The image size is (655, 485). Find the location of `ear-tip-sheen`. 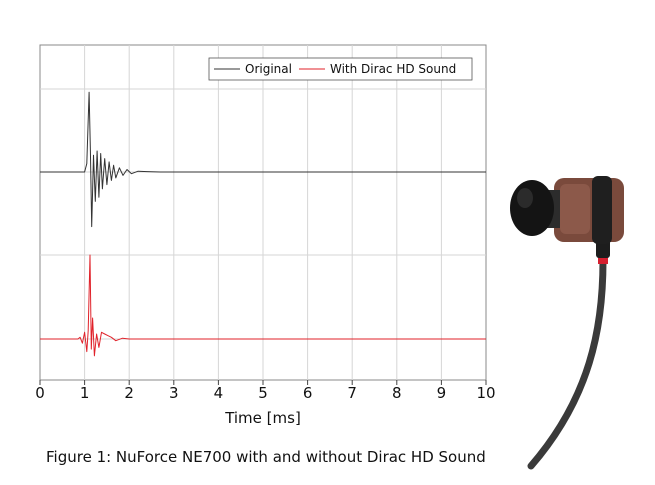

ear-tip-sheen is located at coordinates (525, 198).